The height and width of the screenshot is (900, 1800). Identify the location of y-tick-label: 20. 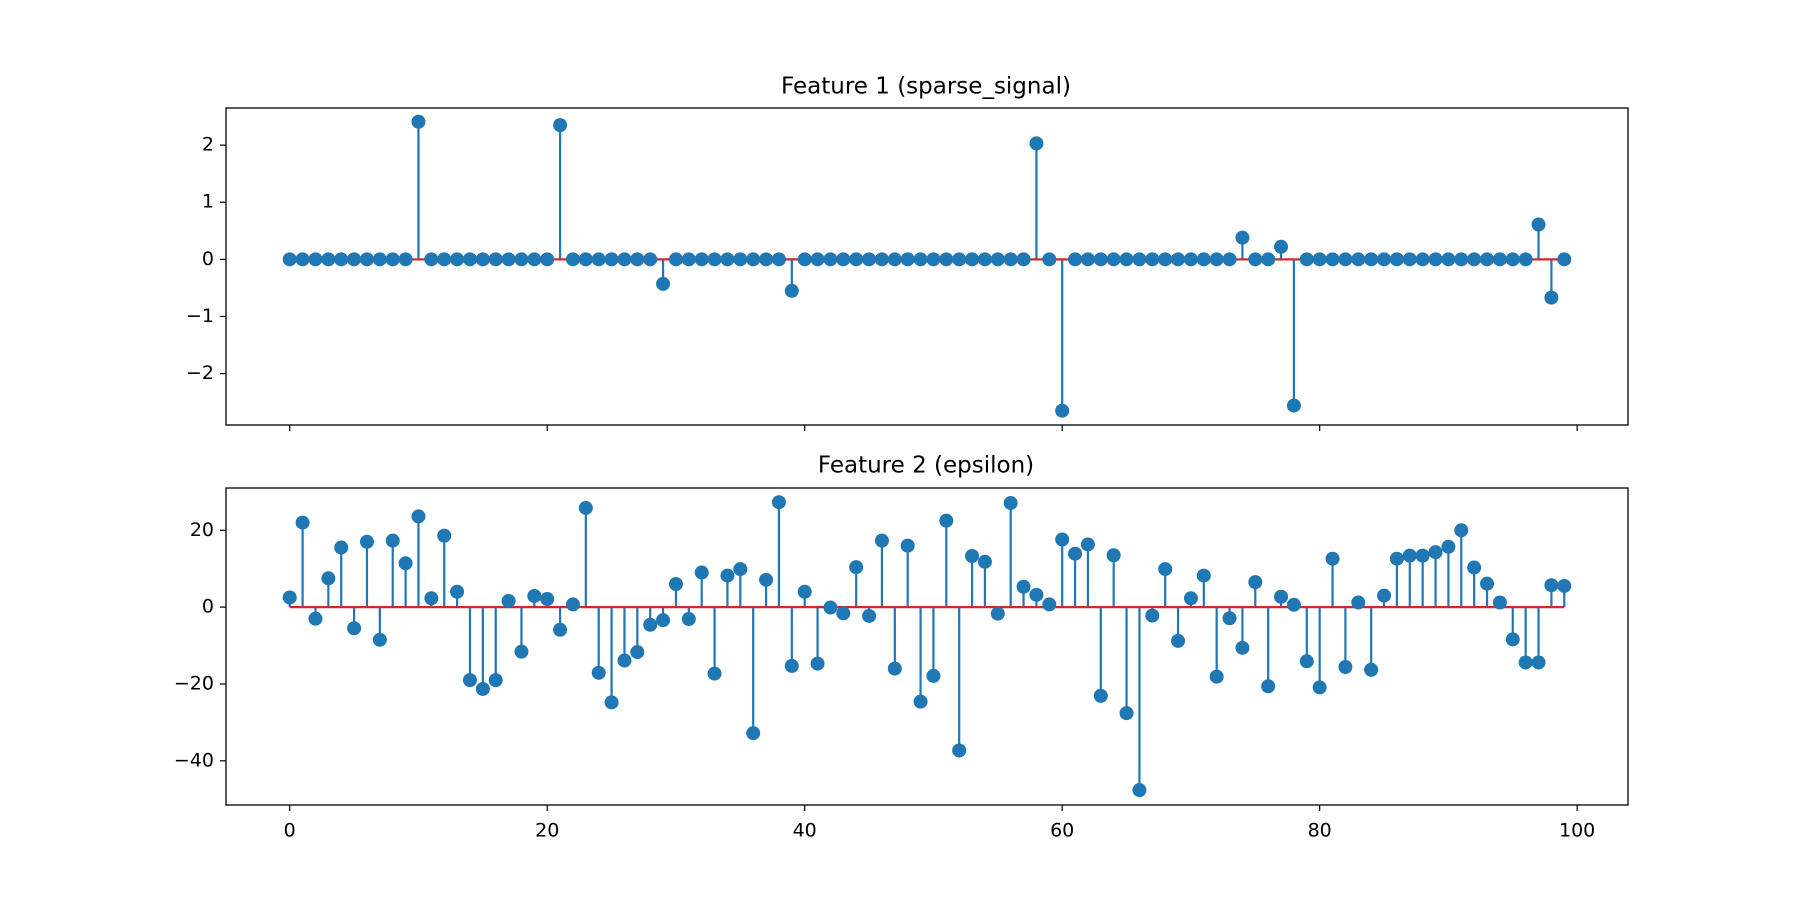
(202, 530).